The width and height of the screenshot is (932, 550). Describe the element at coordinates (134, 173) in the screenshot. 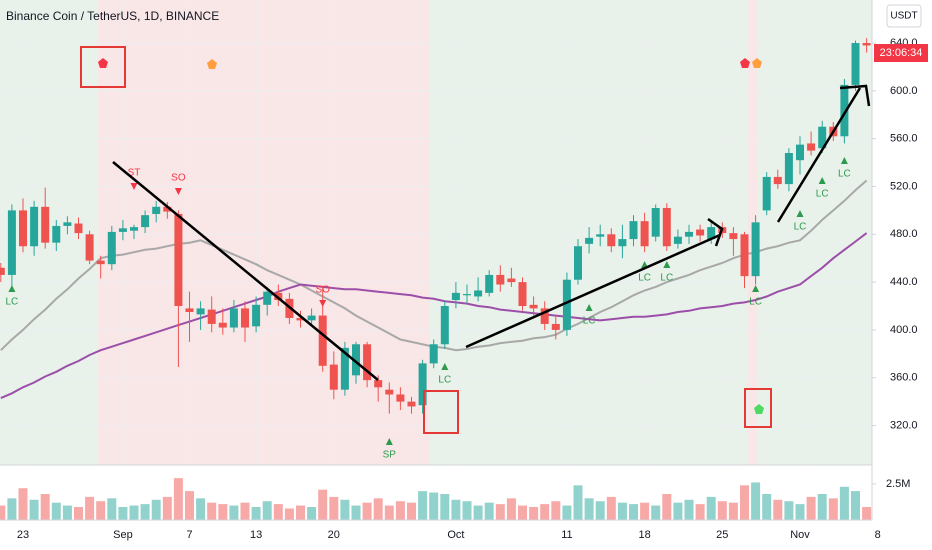

I see `signal-label: ST` at that location.